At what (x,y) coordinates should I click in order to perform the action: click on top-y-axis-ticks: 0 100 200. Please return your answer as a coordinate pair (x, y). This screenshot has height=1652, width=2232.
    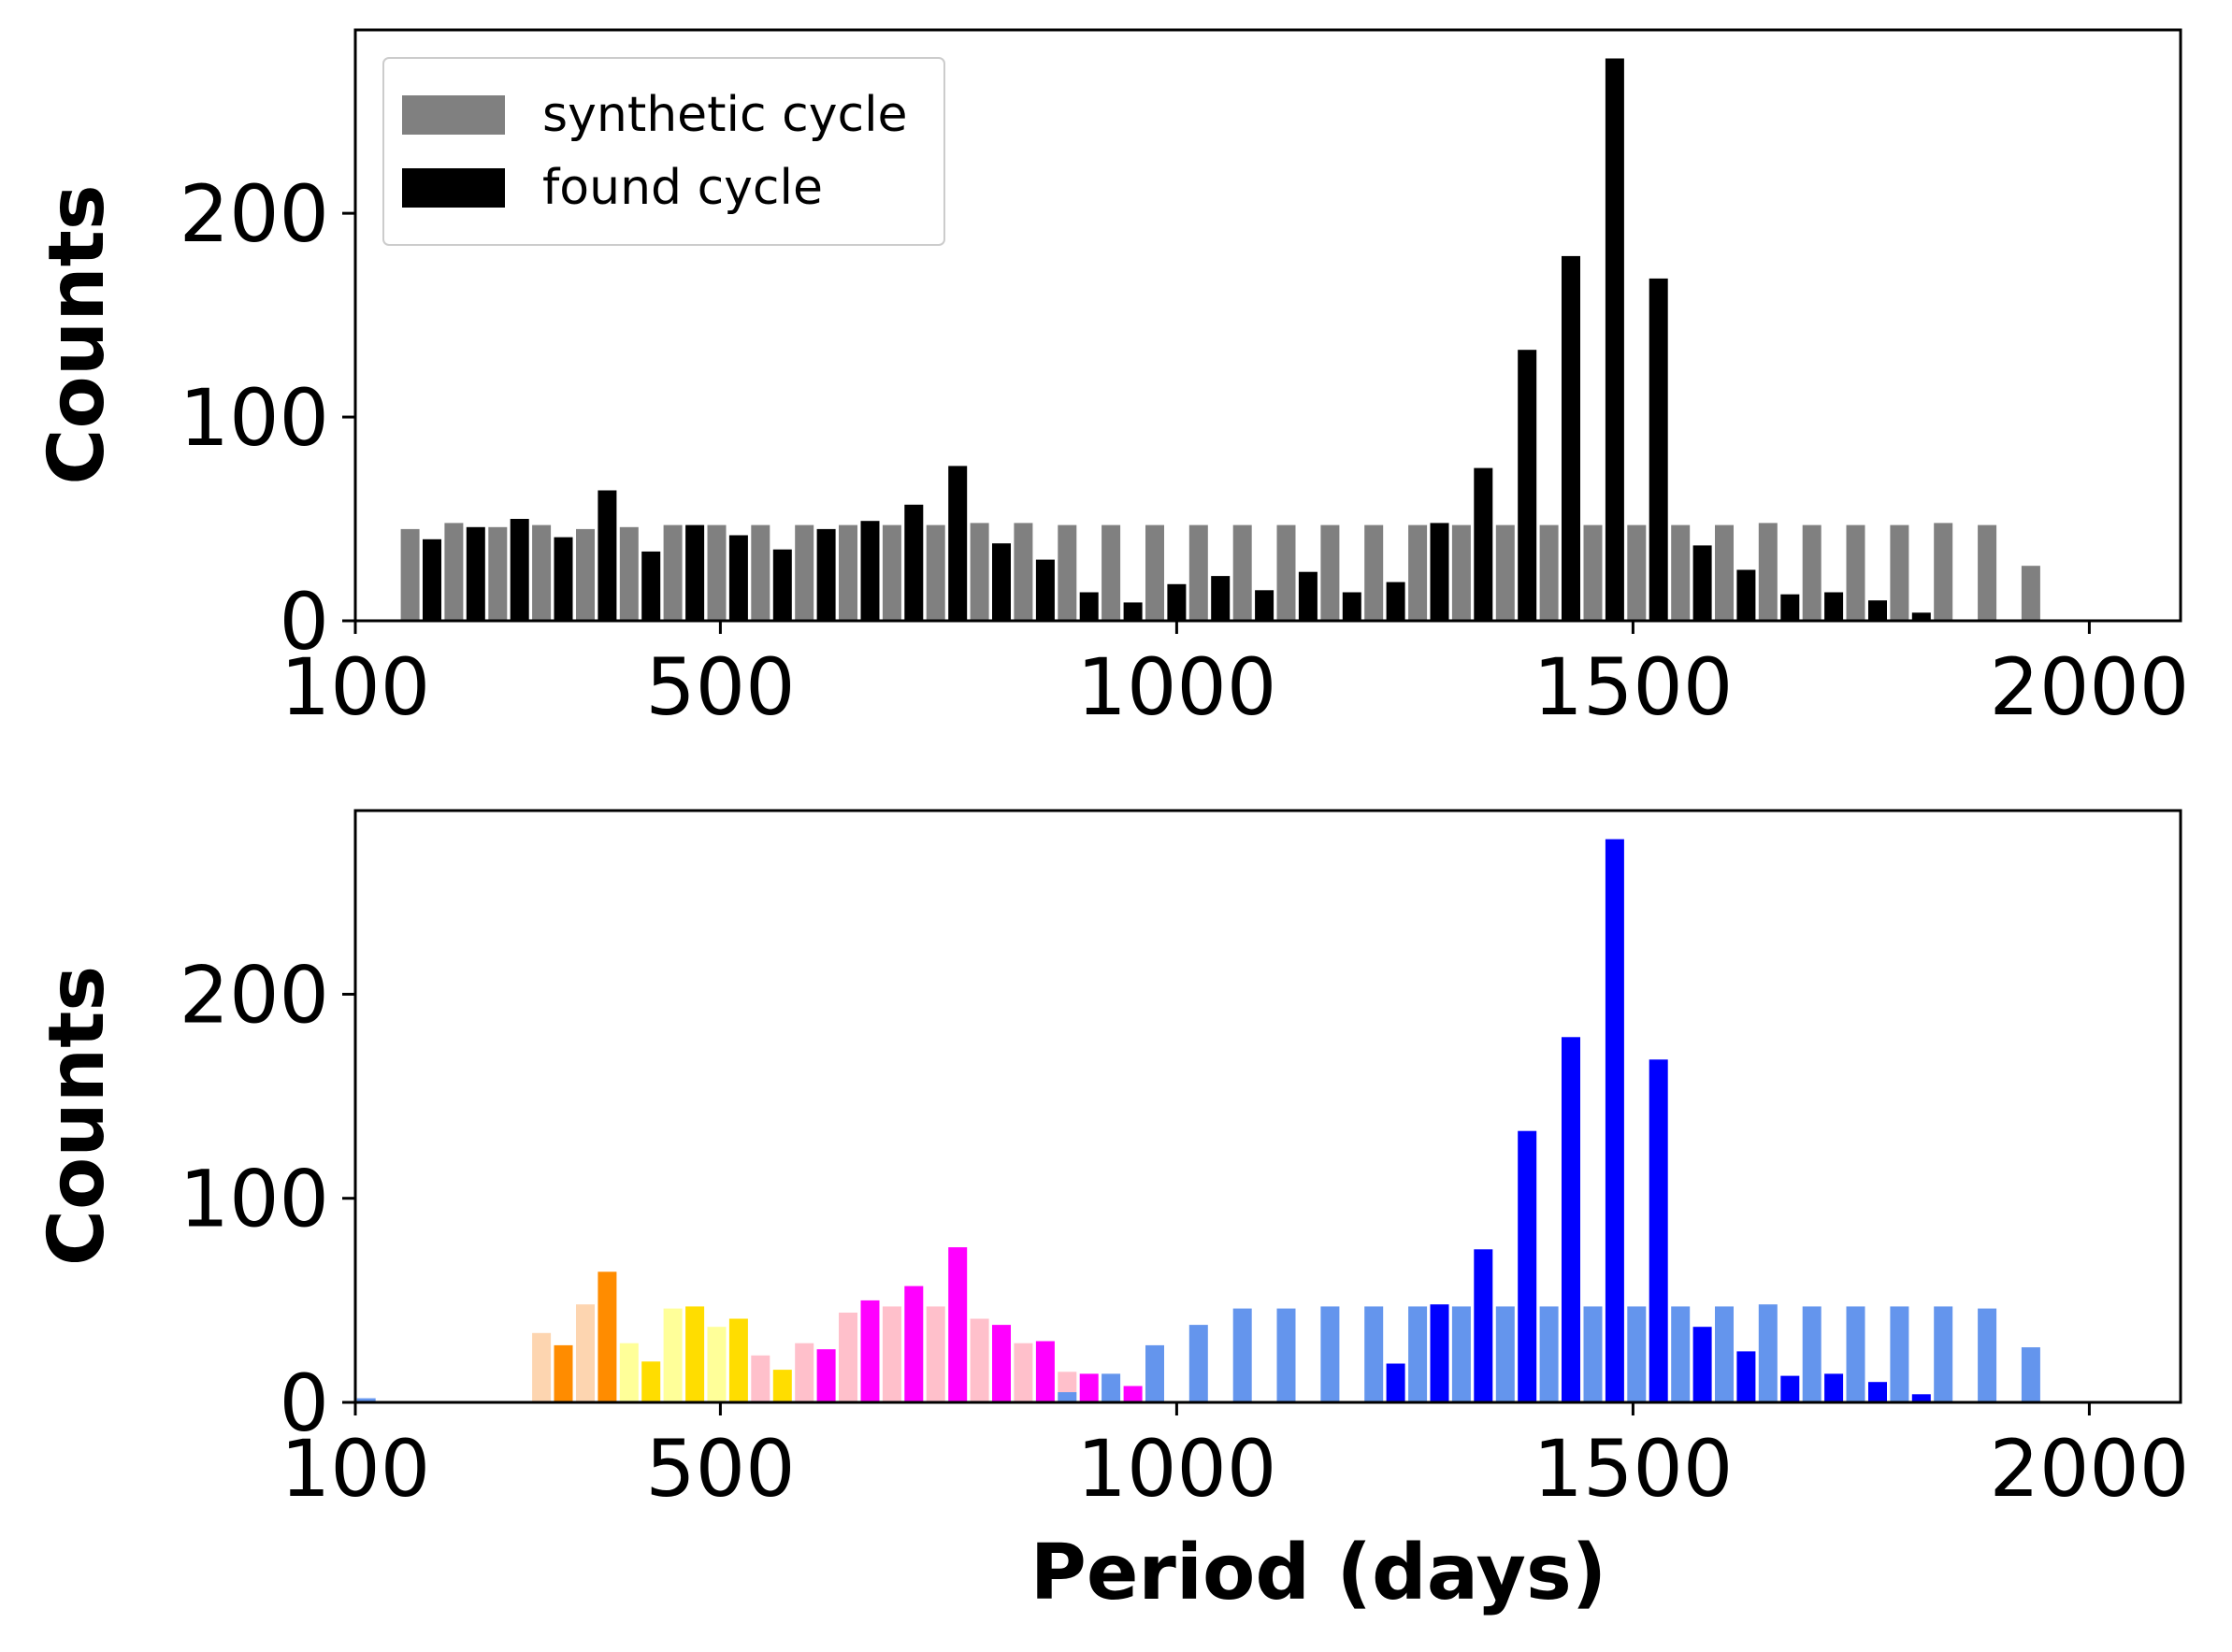
    Looking at the image, I should click on (267, 418).